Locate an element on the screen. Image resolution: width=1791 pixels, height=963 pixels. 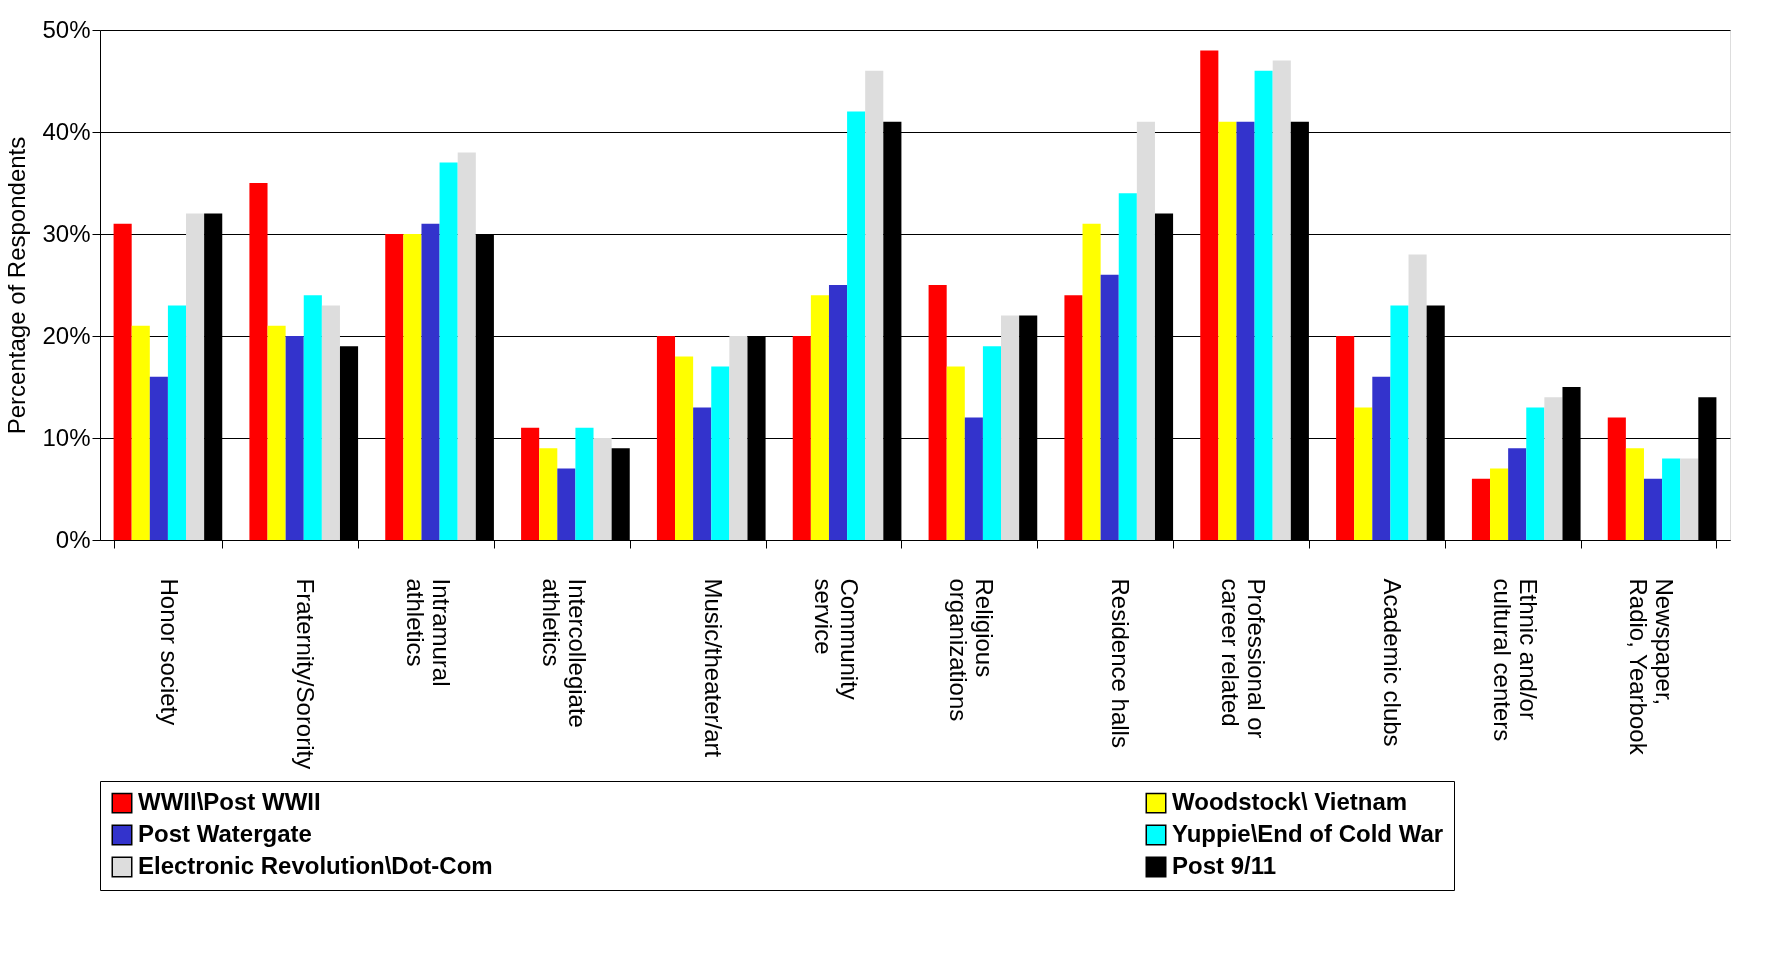
x-tick-label: Professional or career related is located at coordinates (1244, 658).